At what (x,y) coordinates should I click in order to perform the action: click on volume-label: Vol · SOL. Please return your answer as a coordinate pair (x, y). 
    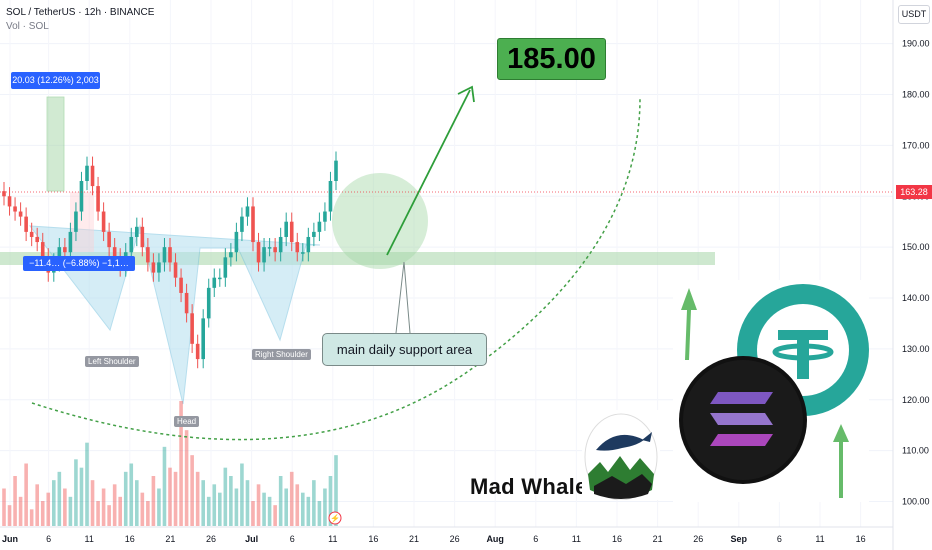
    Looking at the image, I should click on (27, 26).